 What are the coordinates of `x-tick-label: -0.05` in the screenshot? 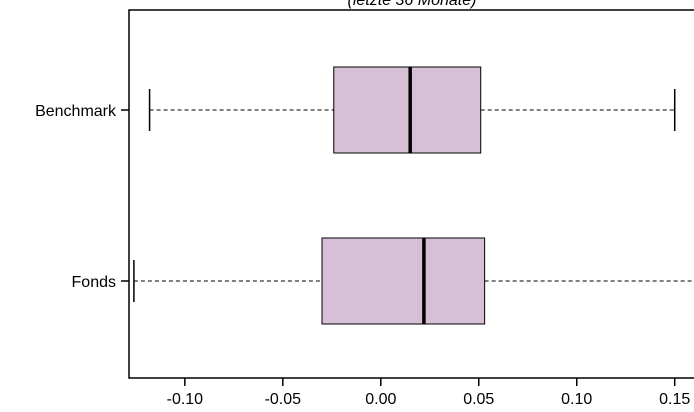 It's located at (283, 399).